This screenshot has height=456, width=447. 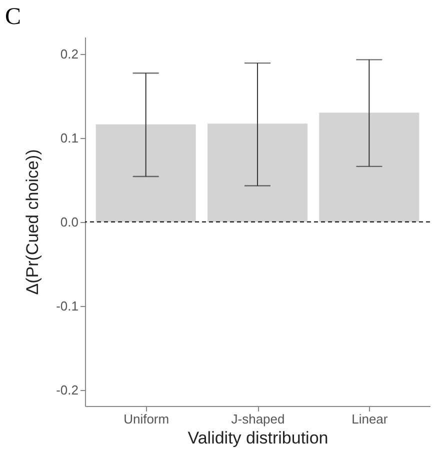 What do you see at coordinates (67, 306) in the screenshot?
I see `y-tick-label: -0.1` at bounding box center [67, 306].